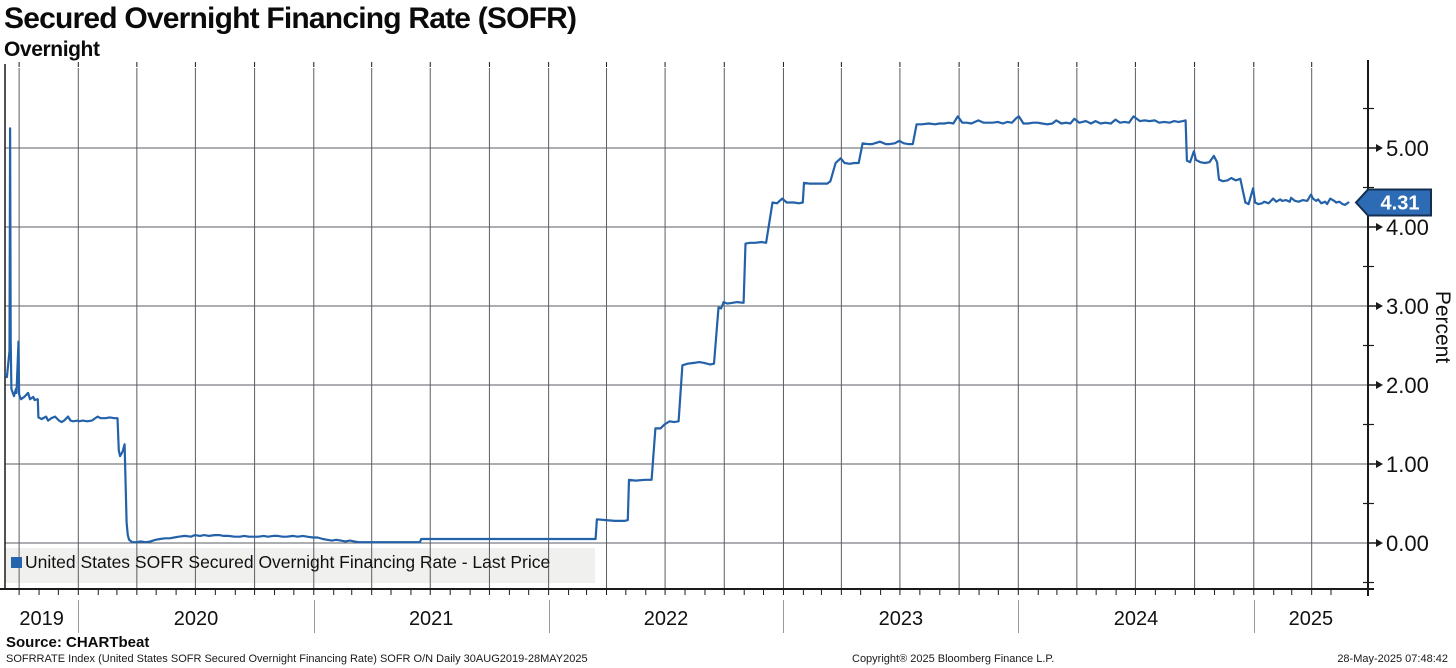 This screenshot has width=1456, height=668. I want to click on x-year-label: 2023, so click(901, 619).